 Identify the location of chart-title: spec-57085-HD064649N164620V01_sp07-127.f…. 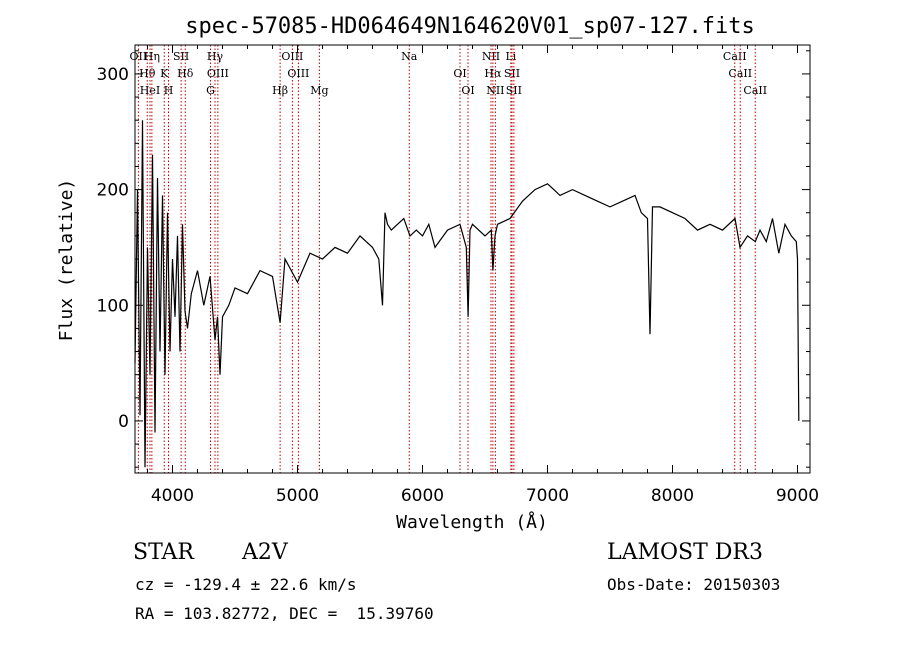
(470, 26).